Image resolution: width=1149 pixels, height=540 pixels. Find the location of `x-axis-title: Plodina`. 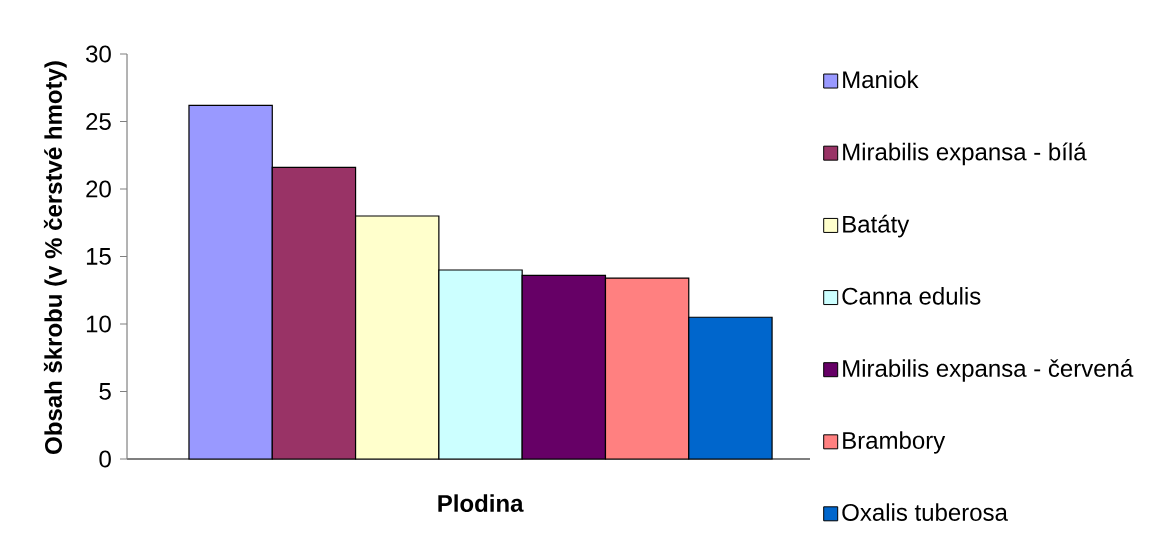

x-axis-title: Plodina is located at coordinates (481, 503).